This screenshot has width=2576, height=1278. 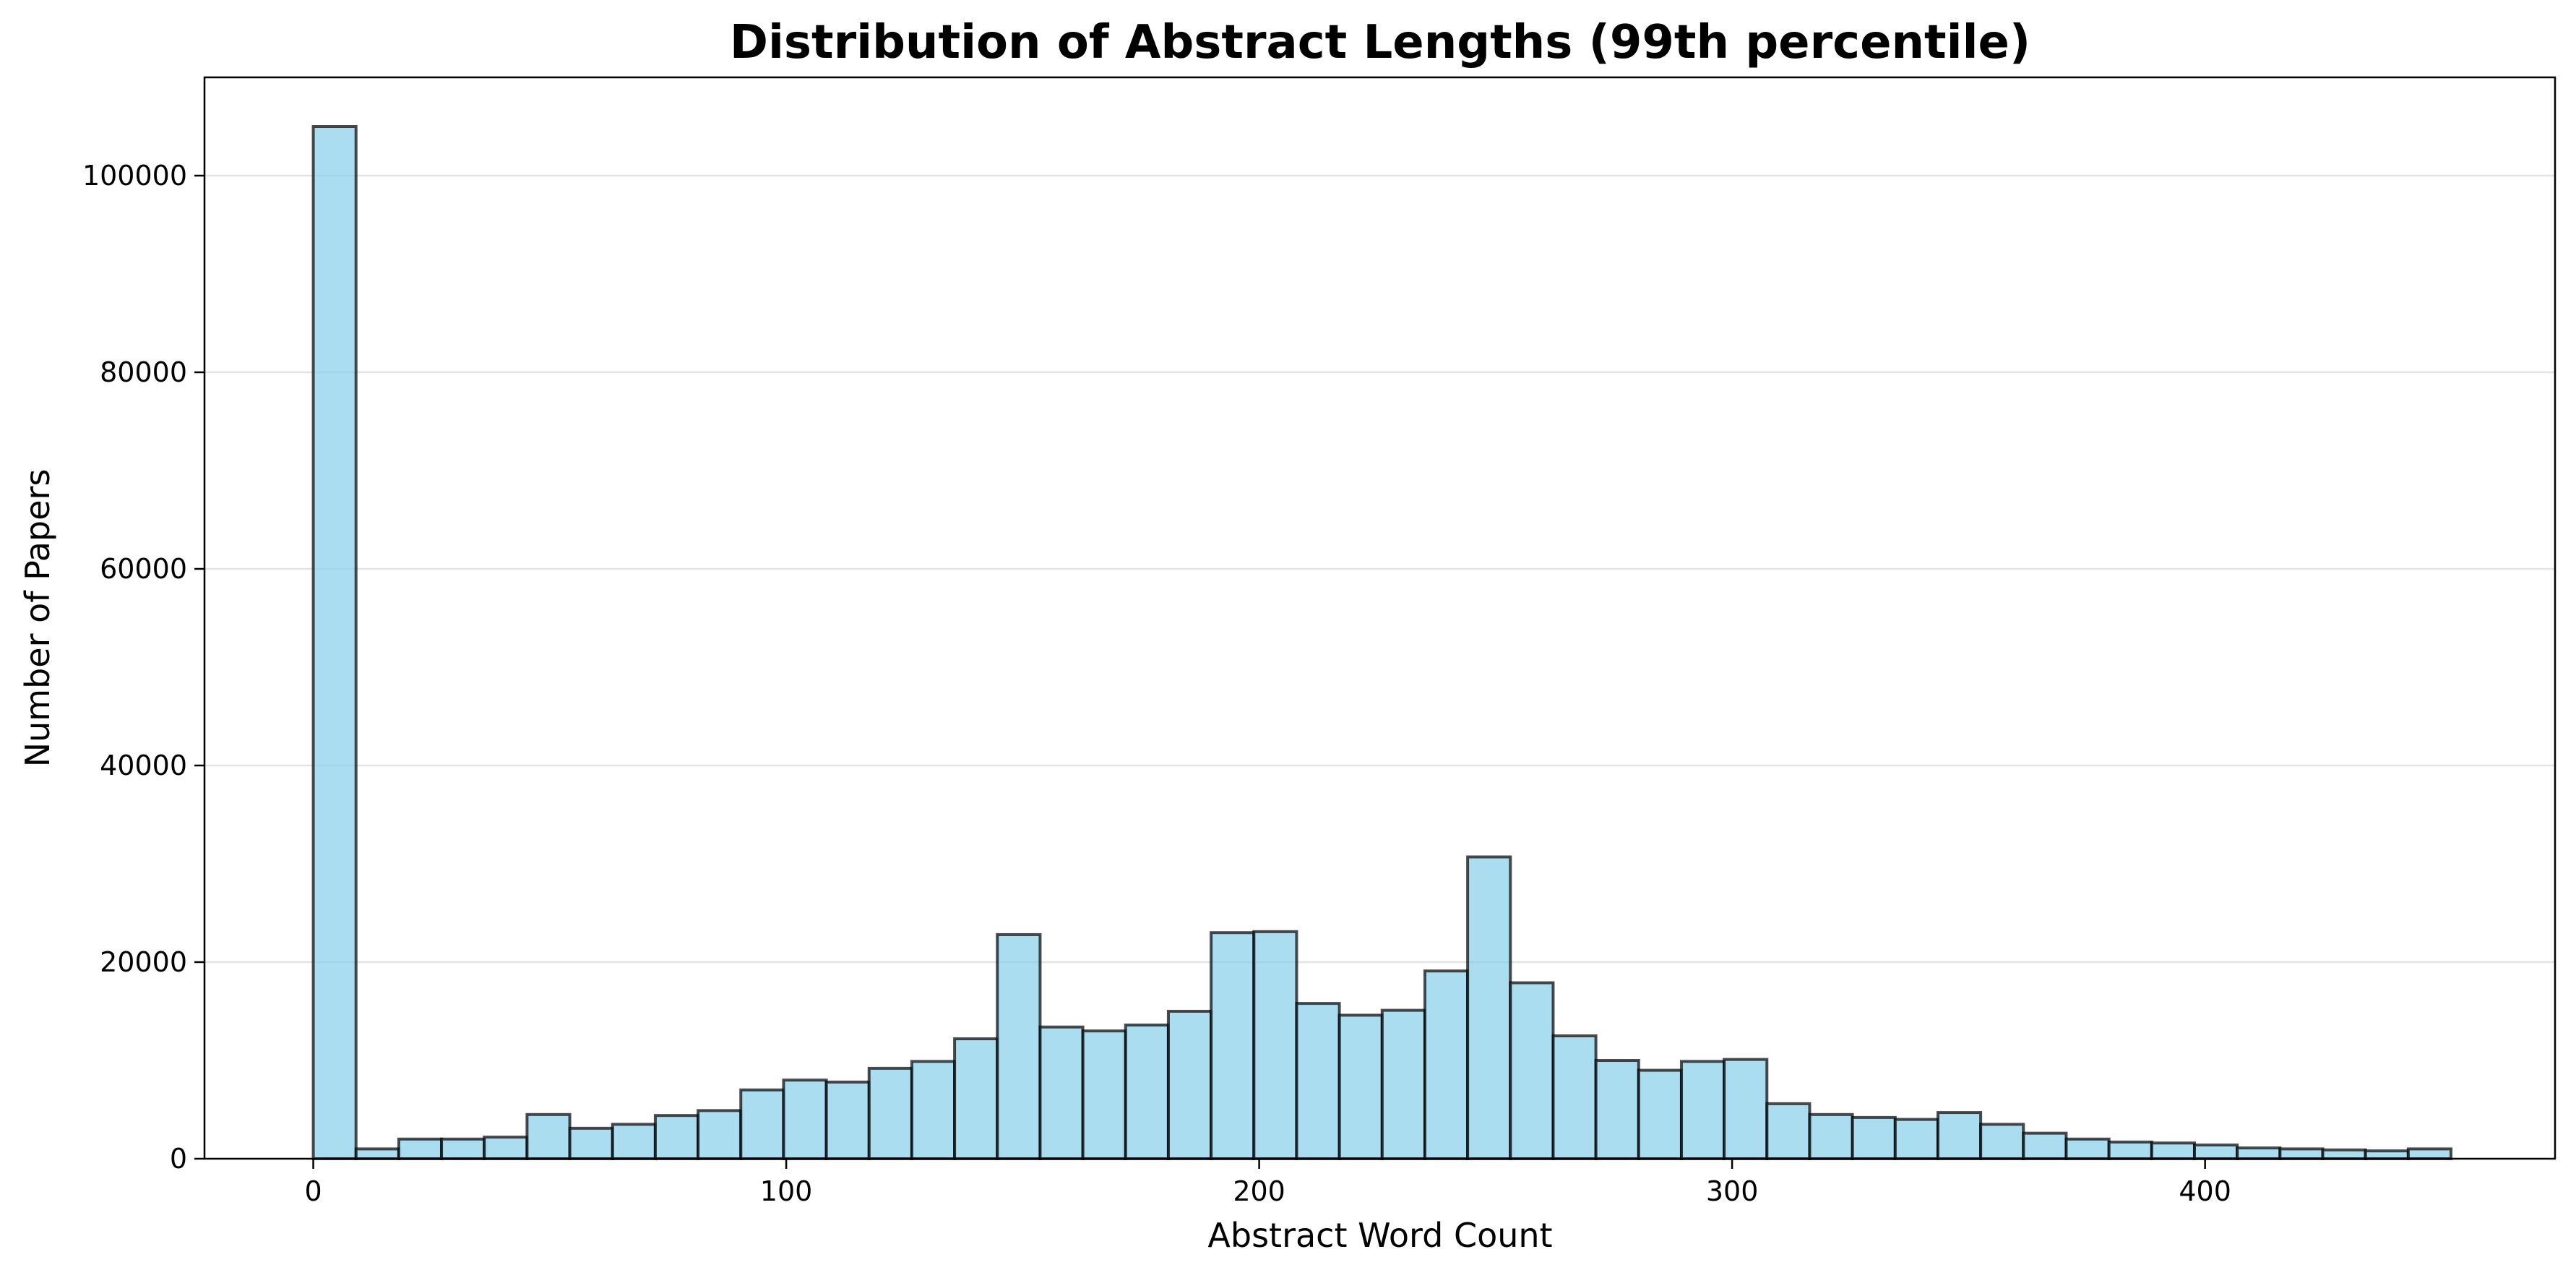 What do you see at coordinates (1732, 1191) in the screenshot?
I see `x-tick-label: 300` at bounding box center [1732, 1191].